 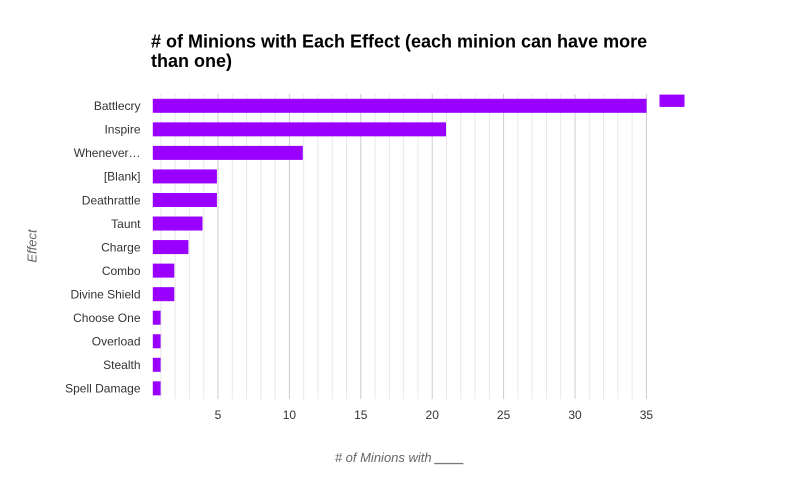 I want to click on svg-text: Taunt, so click(x=126, y=224).